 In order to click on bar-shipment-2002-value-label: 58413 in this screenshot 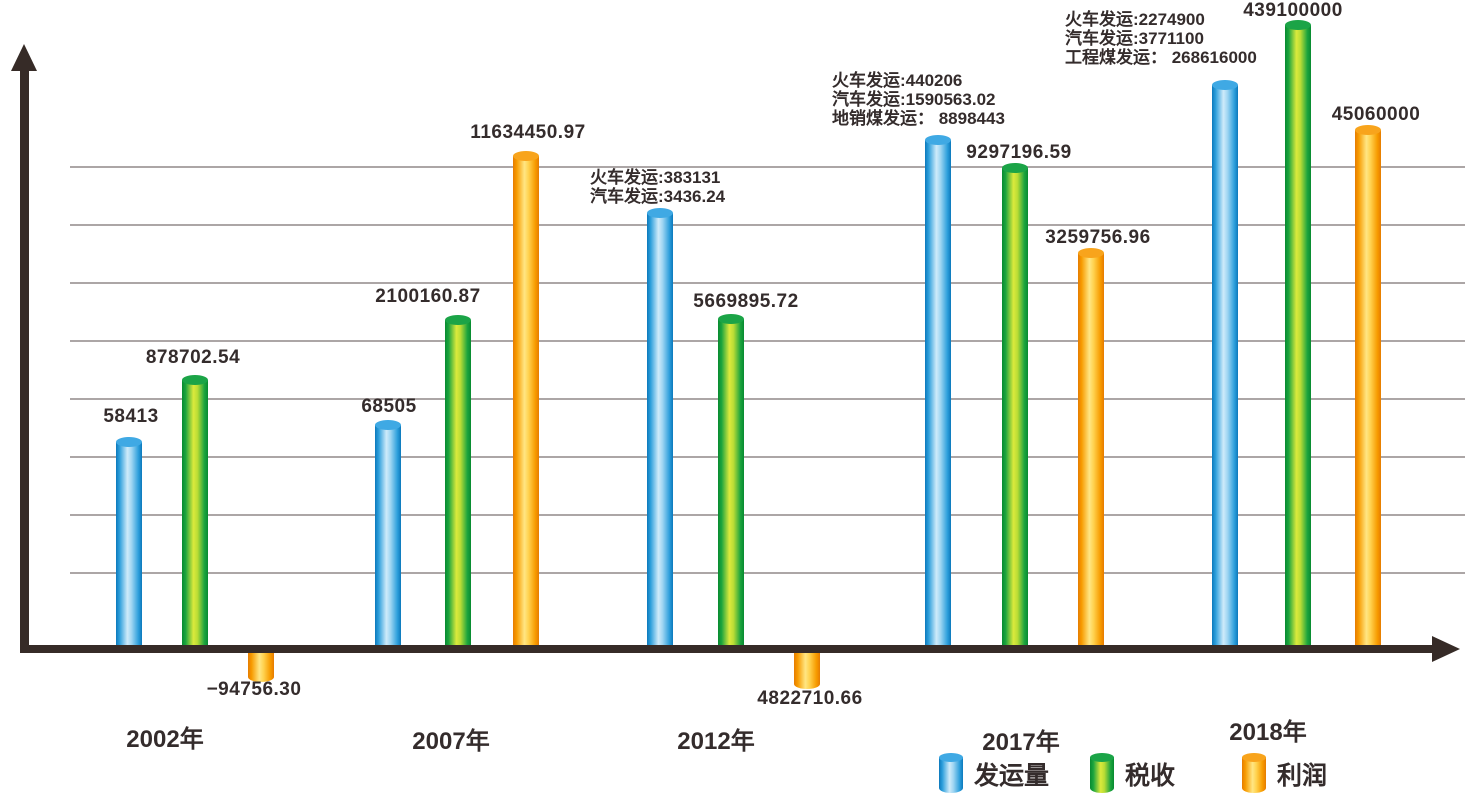, I will do `click(131, 416)`.